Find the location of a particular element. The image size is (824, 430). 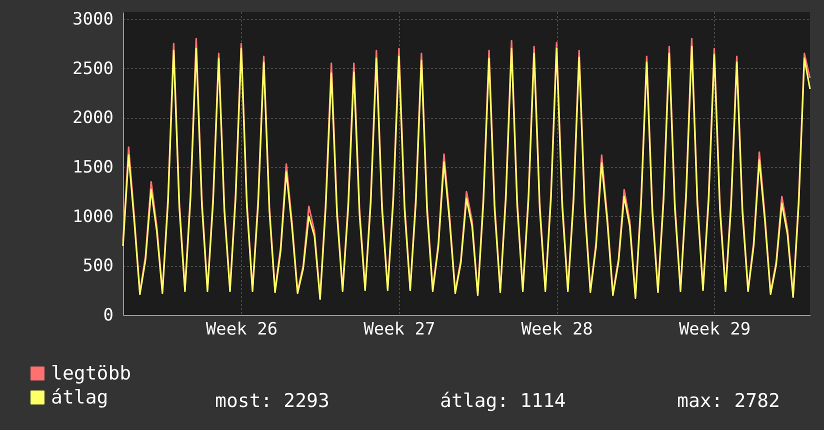

legend-label: legtöbb is located at coordinates (91, 373).